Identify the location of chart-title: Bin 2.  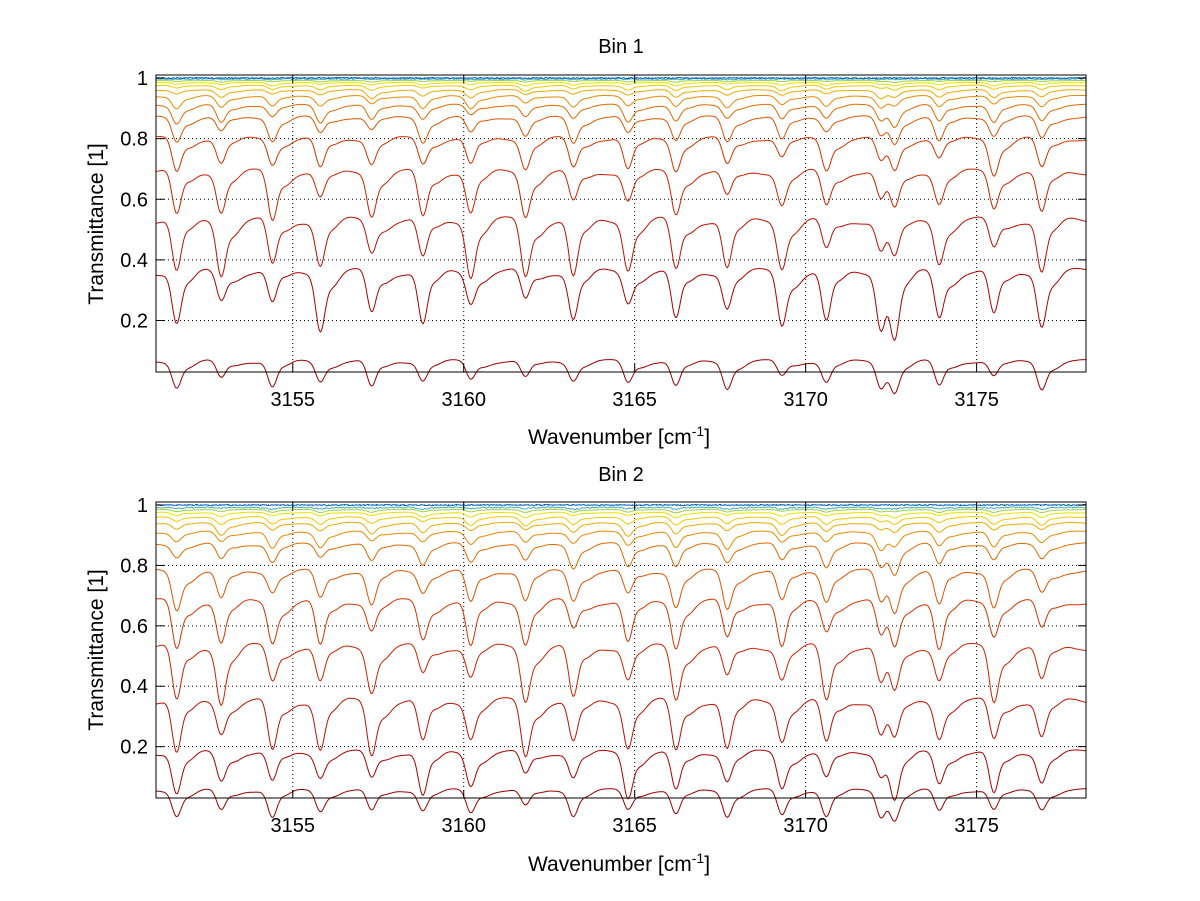
(621, 475).